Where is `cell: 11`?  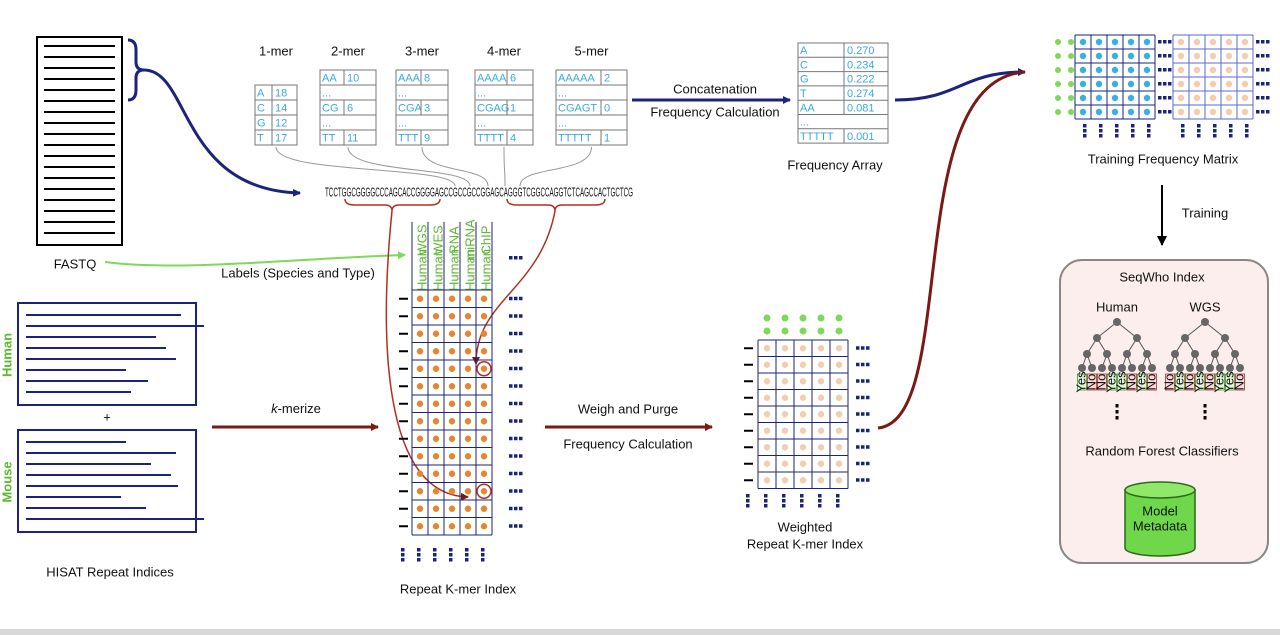 cell: 11 is located at coordinates (352, 138).